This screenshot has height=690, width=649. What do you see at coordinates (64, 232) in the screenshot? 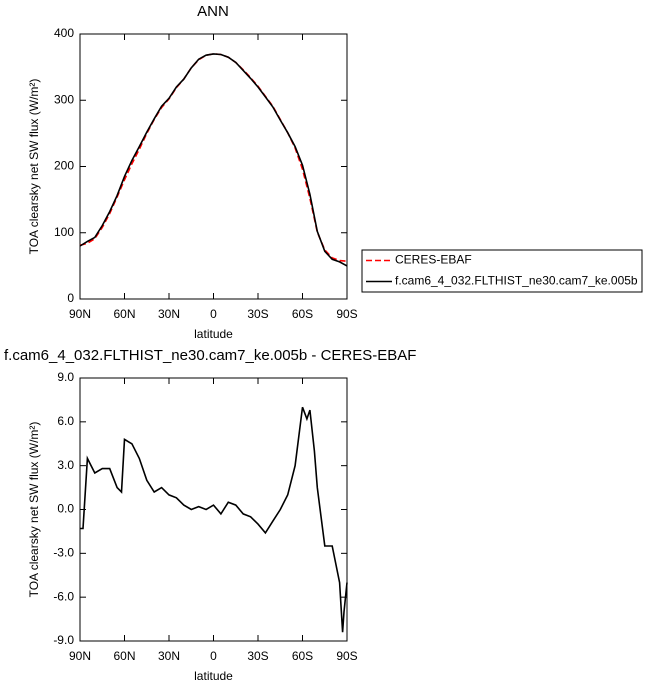
I see `y-tick-label: 100` at bounding box center [64, 232].